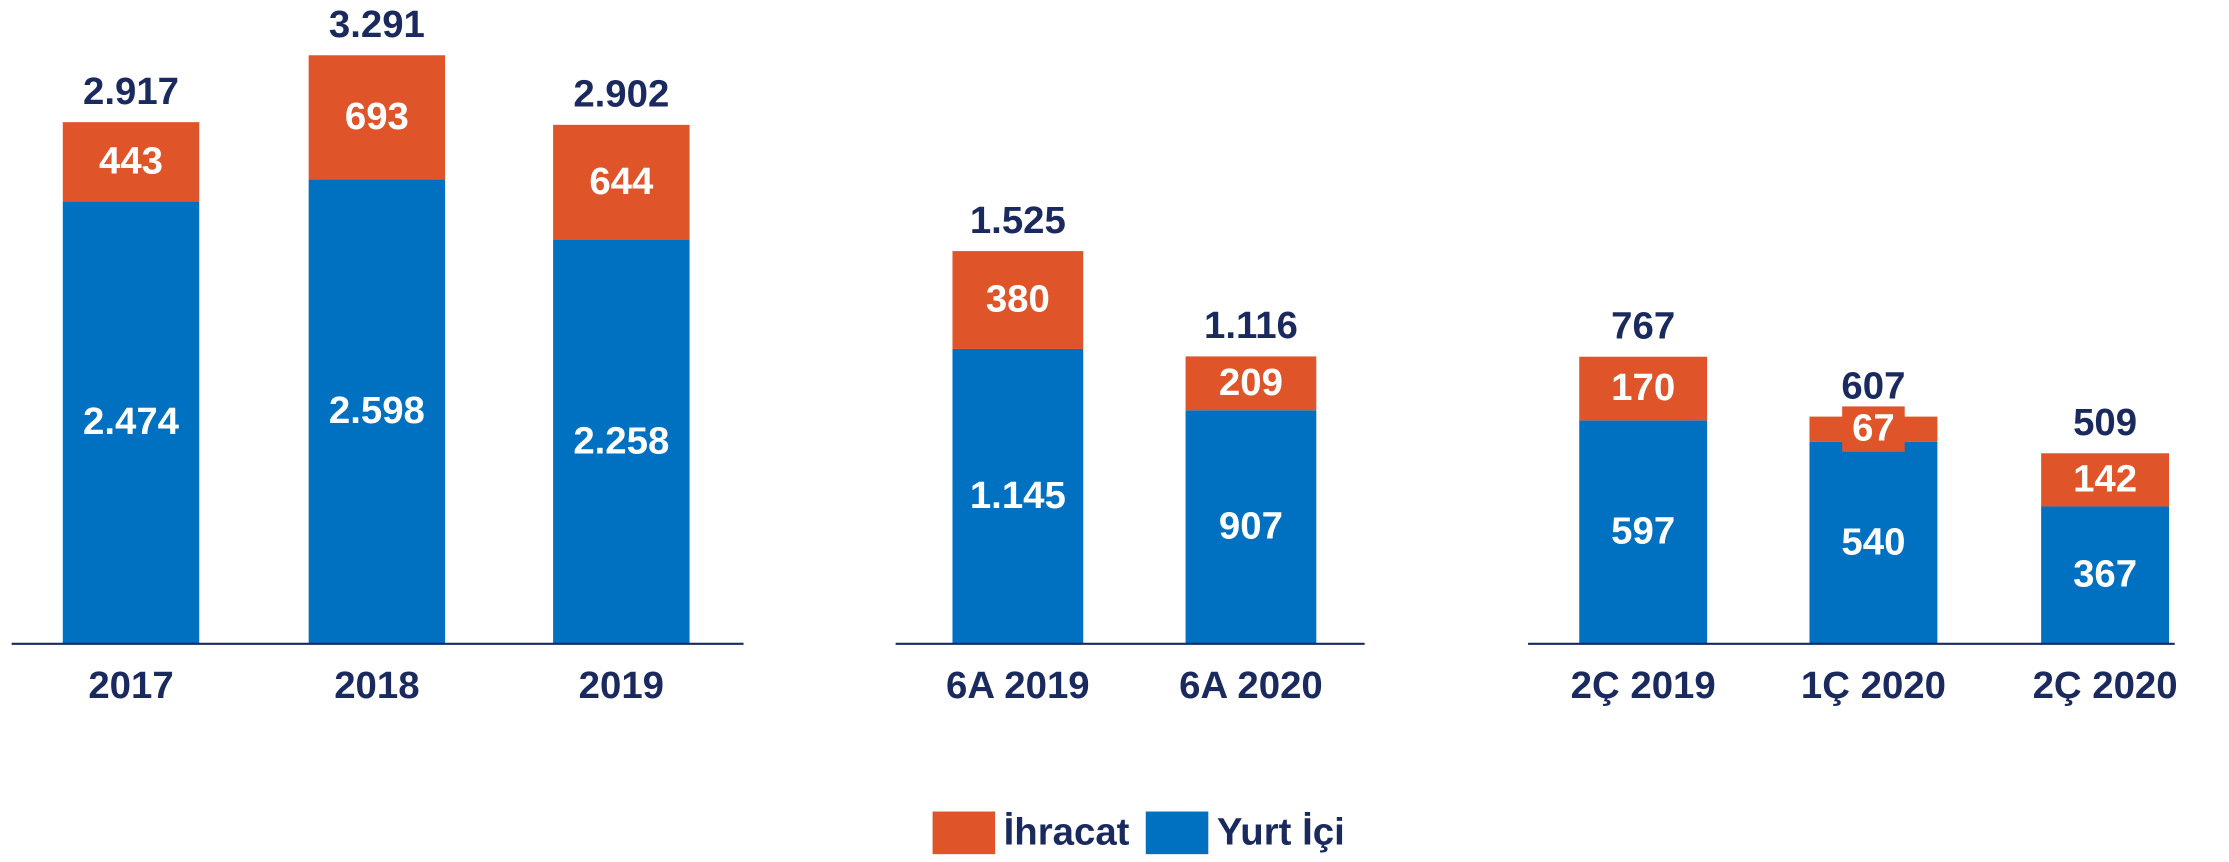  What do you see at coordinates (1018, 220) in the screenshot?
I see `total-label: 1.525` at bounding box center [1018, 220].